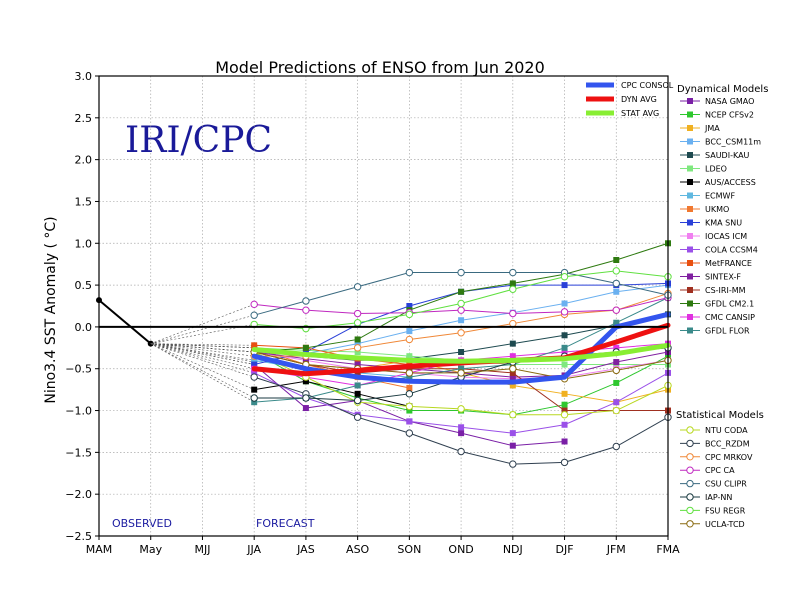 The width and height of the screenshot is (792, 616). What do you see at coordinates (668, 549) in the screenshot?
I see `x-tick-label: FMA` at bounding box center [668, 549].